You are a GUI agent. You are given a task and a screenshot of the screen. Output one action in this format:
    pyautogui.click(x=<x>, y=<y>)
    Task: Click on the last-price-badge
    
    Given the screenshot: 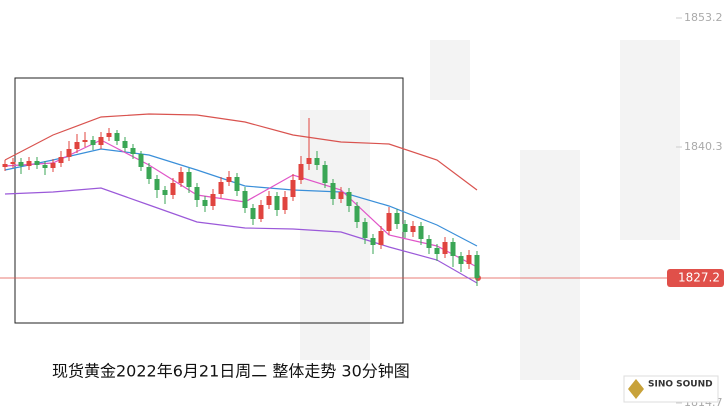 What is the action you would take?
    pyautogui.click(x=695, y=278)
    